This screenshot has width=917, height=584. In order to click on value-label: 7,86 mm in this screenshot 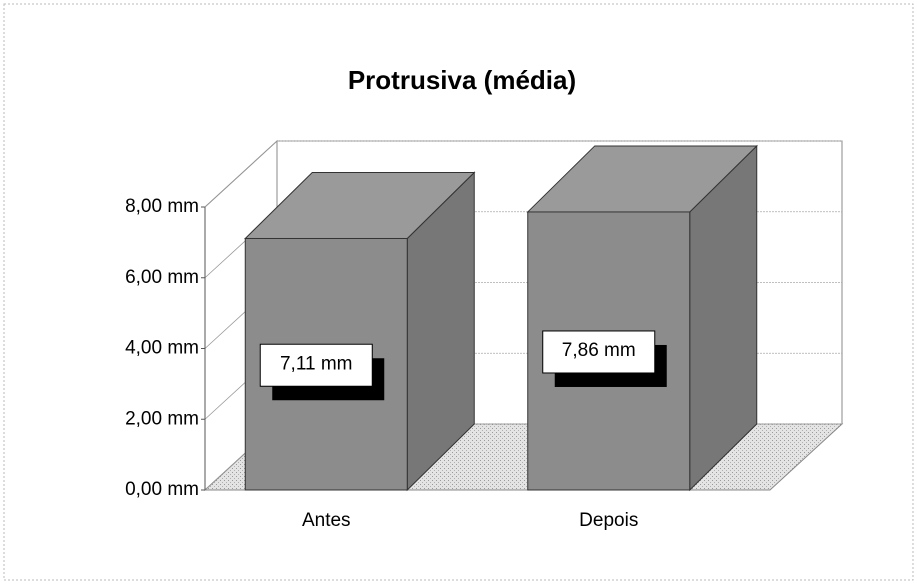, I will do `click(599, 350)`.